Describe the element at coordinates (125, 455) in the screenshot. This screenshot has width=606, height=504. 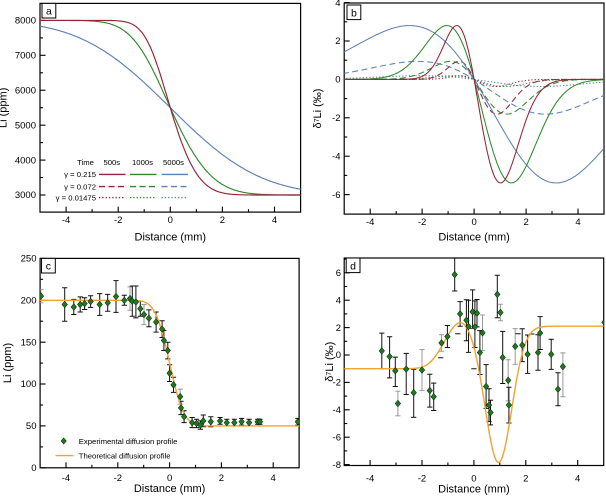
I see `svg-text: Theoretical diffusion profile` at that location.